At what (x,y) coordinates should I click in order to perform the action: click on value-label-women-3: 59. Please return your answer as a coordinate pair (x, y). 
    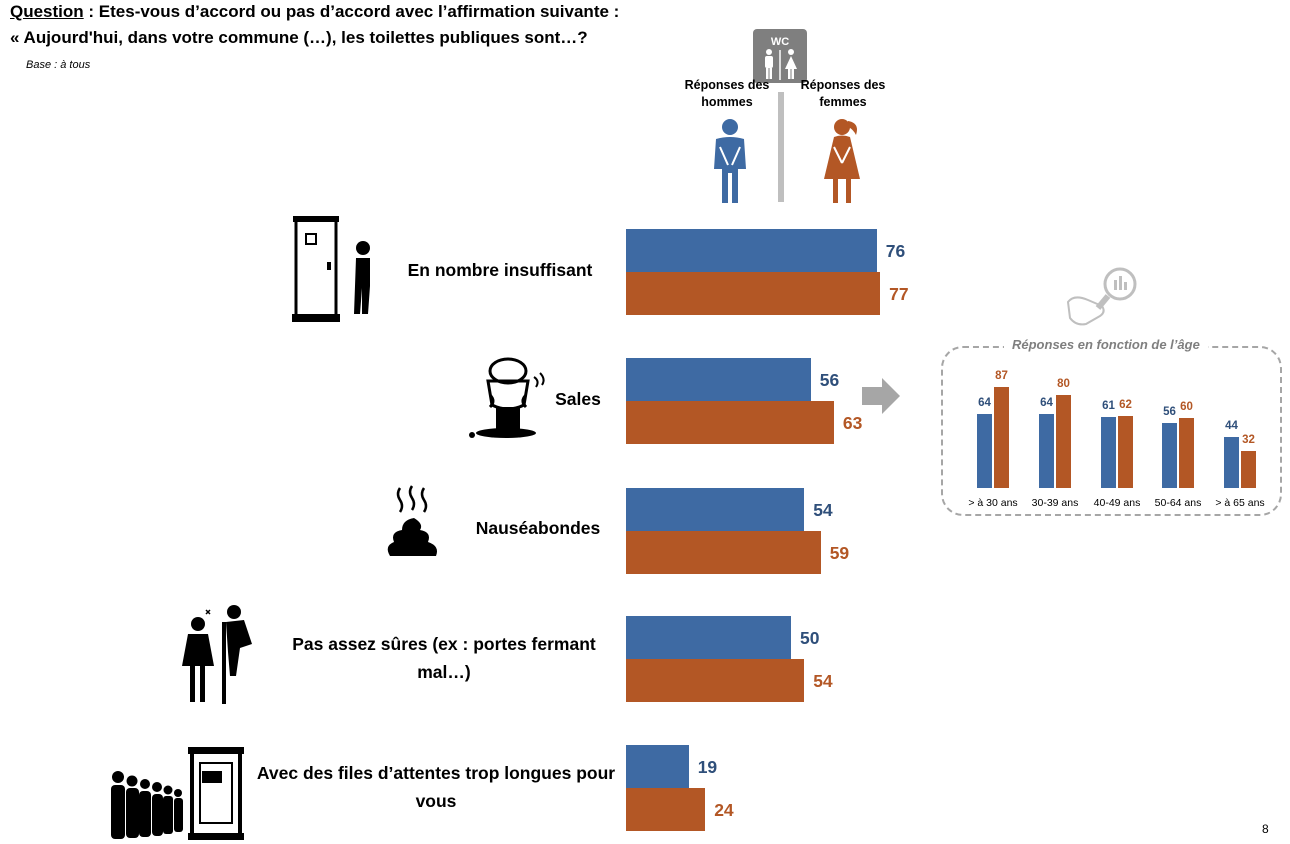
    Looking at the image, I should click on (839, 552).